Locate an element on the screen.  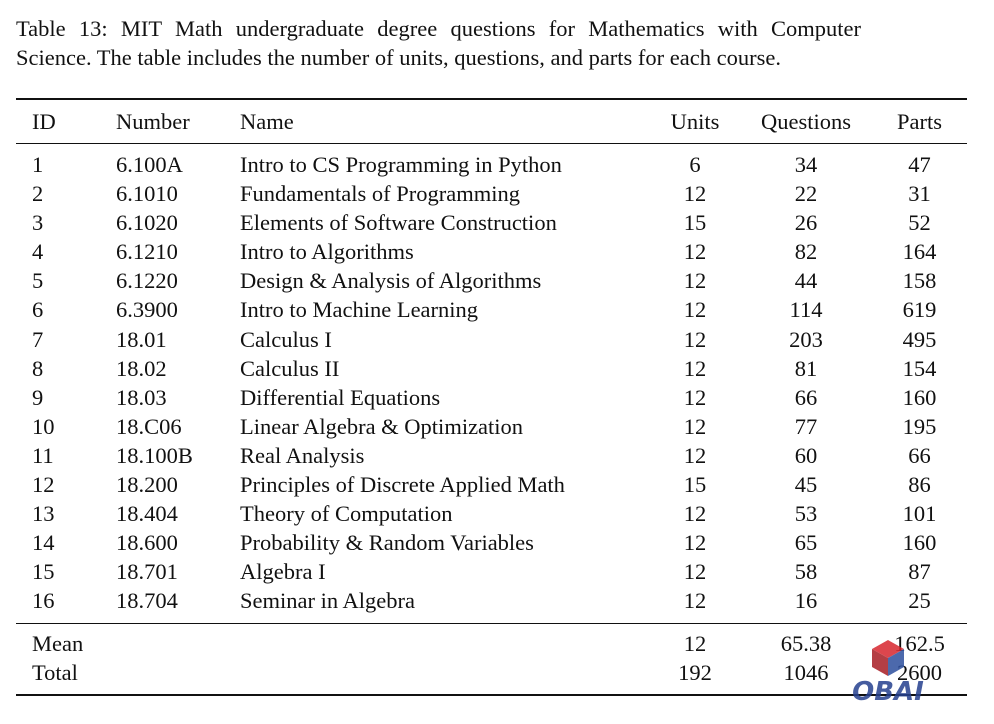
table-cell: 13 is located at coordinates (43, 514).